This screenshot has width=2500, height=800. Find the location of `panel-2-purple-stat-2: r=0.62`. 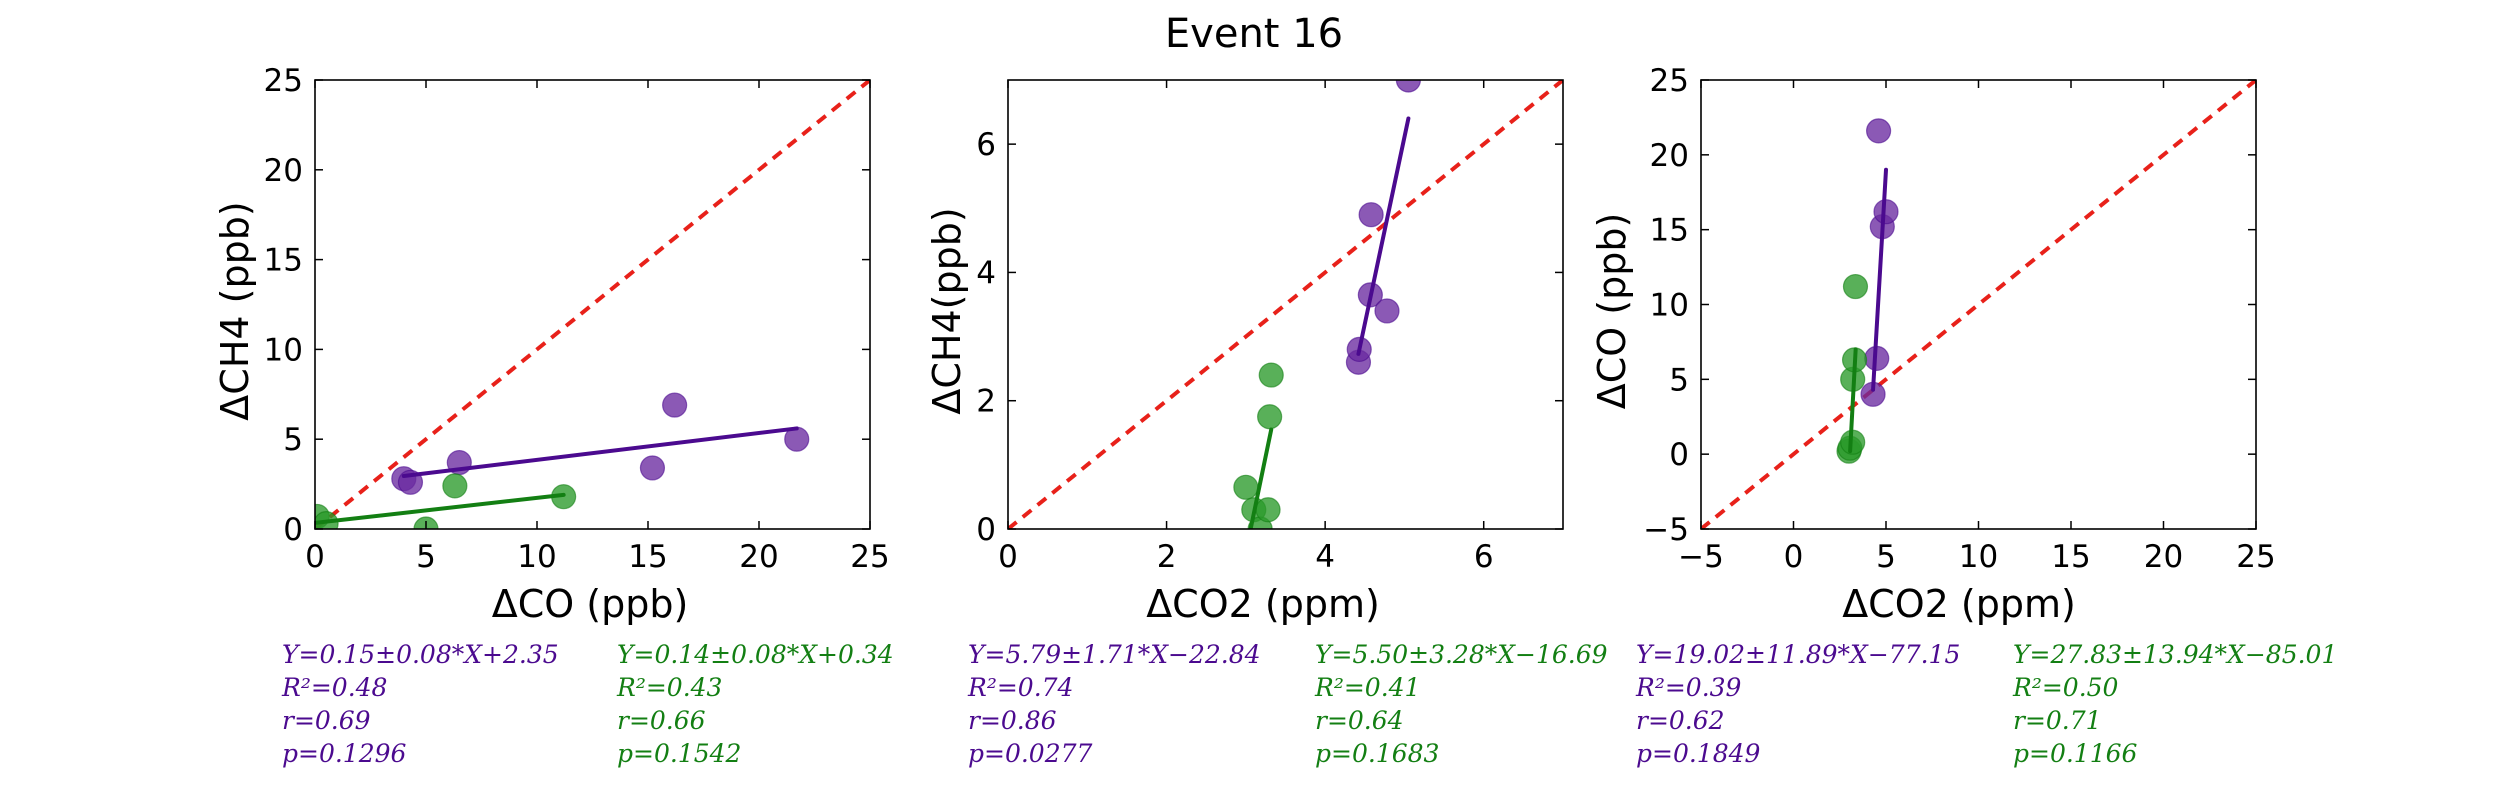

panel-2-purple-stat-2: r=0.62 is located at coordinates (1680, 720).